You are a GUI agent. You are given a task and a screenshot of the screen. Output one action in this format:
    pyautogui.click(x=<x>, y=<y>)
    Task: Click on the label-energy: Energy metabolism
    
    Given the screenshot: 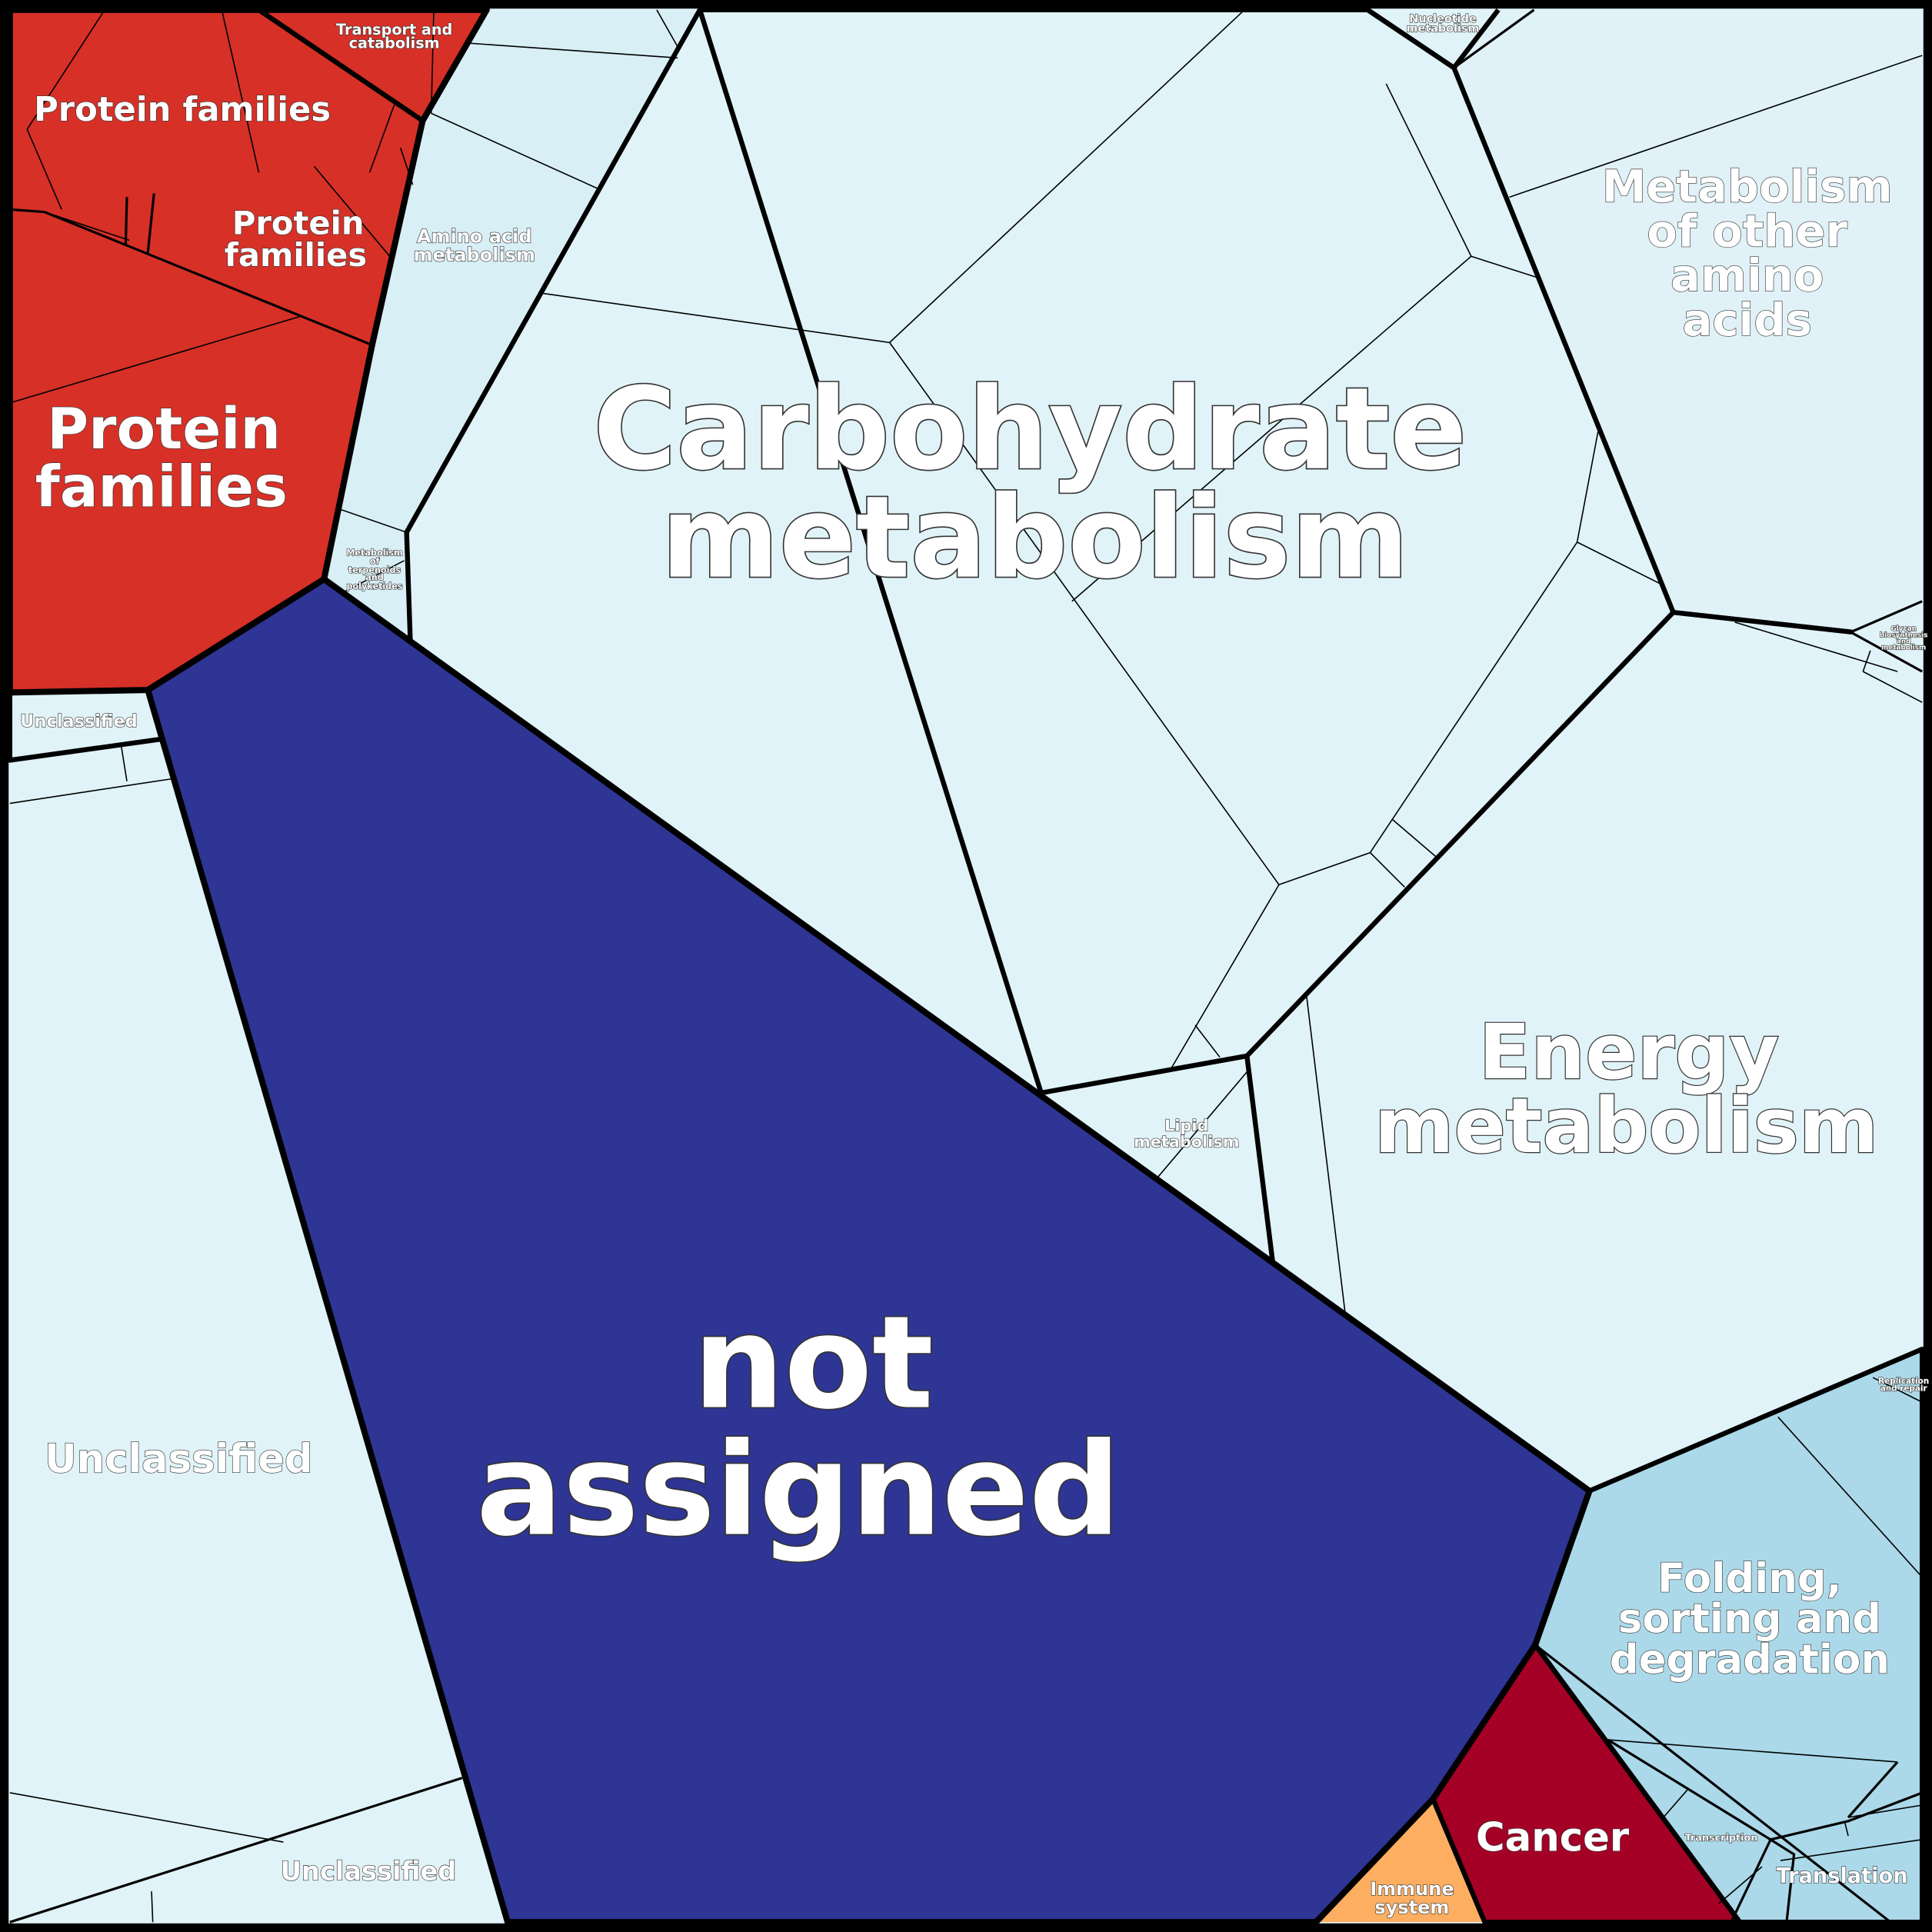 What is the action you would take?
    pyautogui.click(x=1626, y=1089)
    